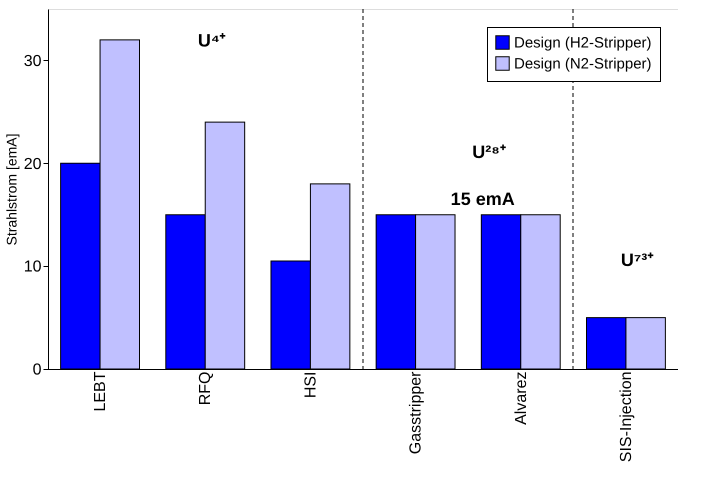  I want to click on annotation: U²⁸⁺, so click(489, 152).